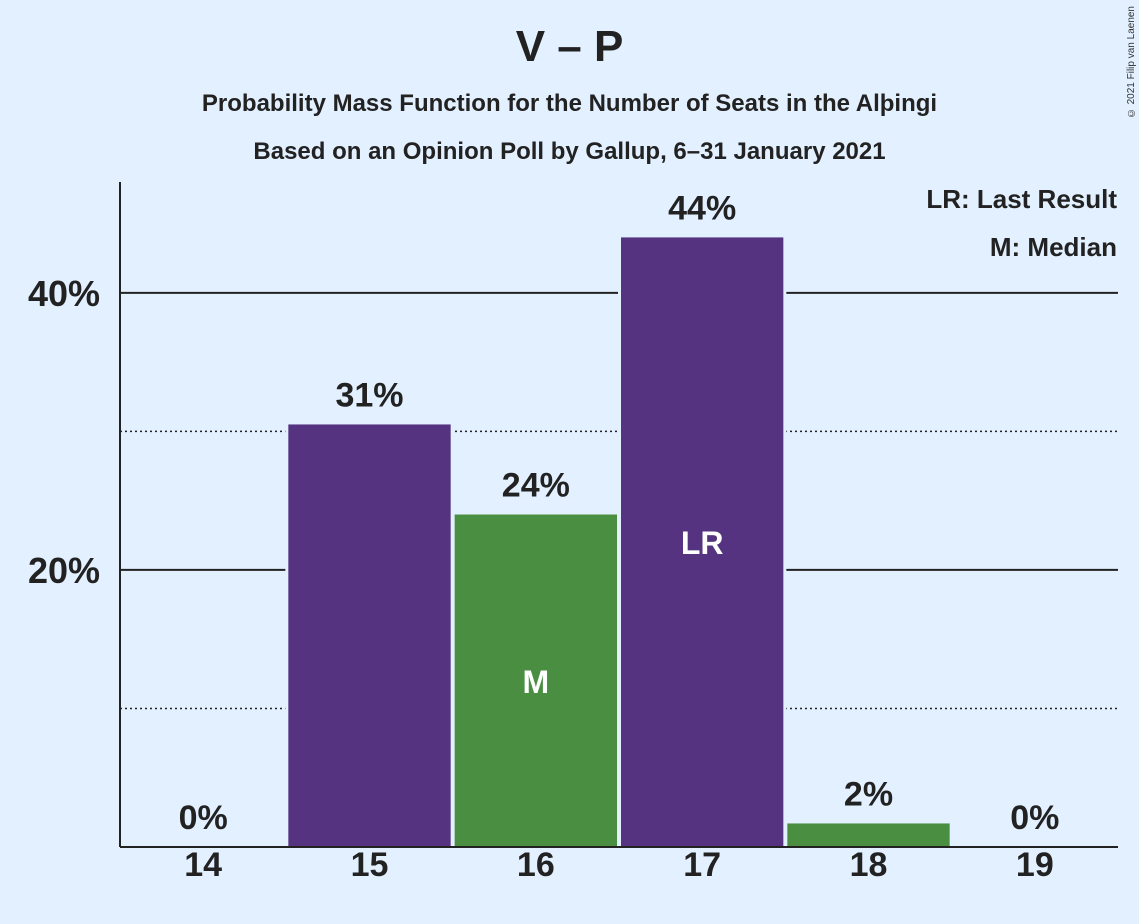  I want to click on bar-marker: M, so click(536, 682).